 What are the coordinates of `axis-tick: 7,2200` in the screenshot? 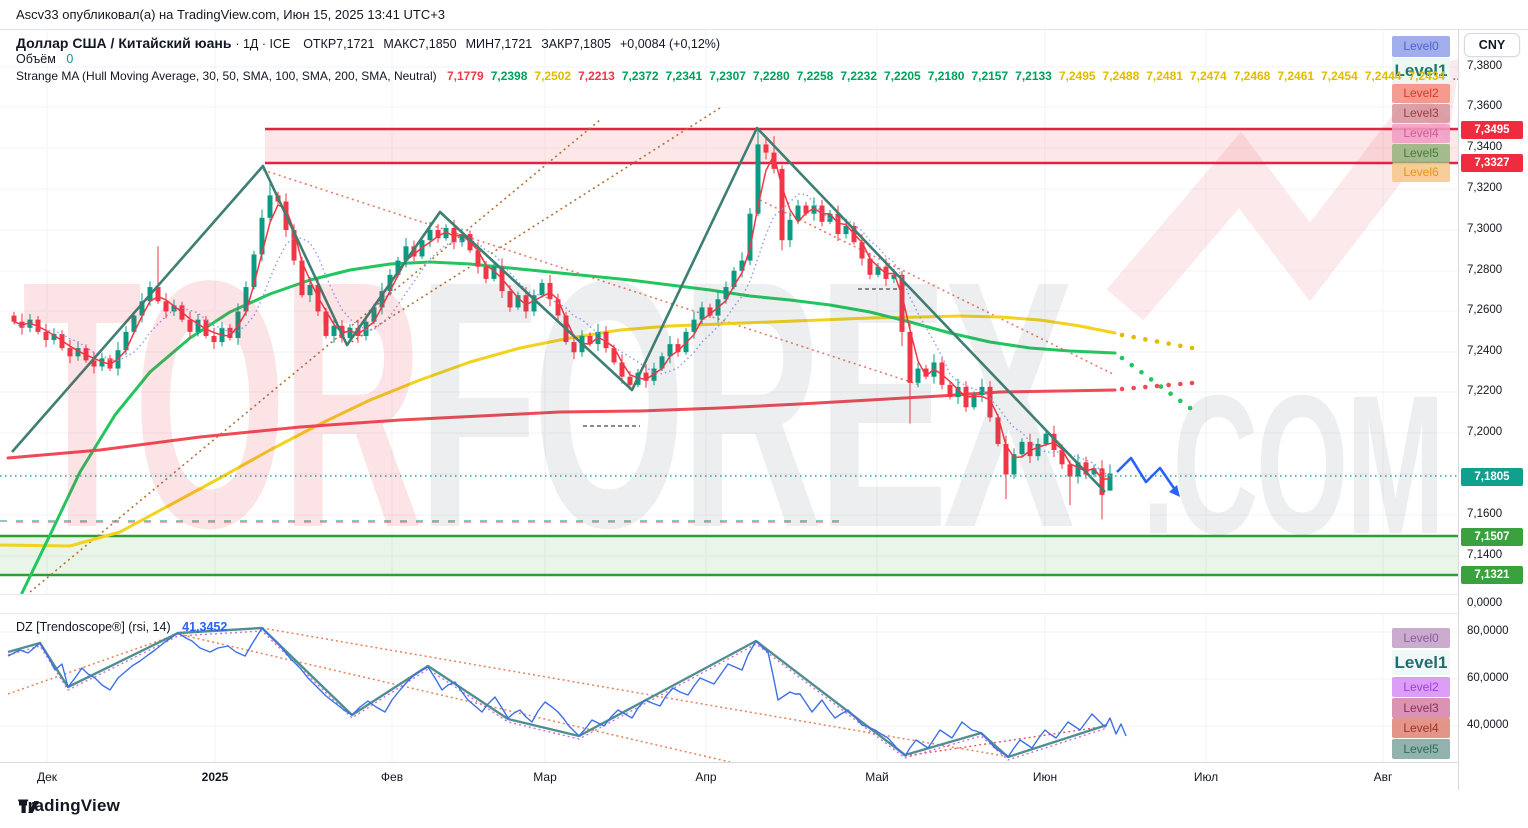 It's located at (1485, 391).